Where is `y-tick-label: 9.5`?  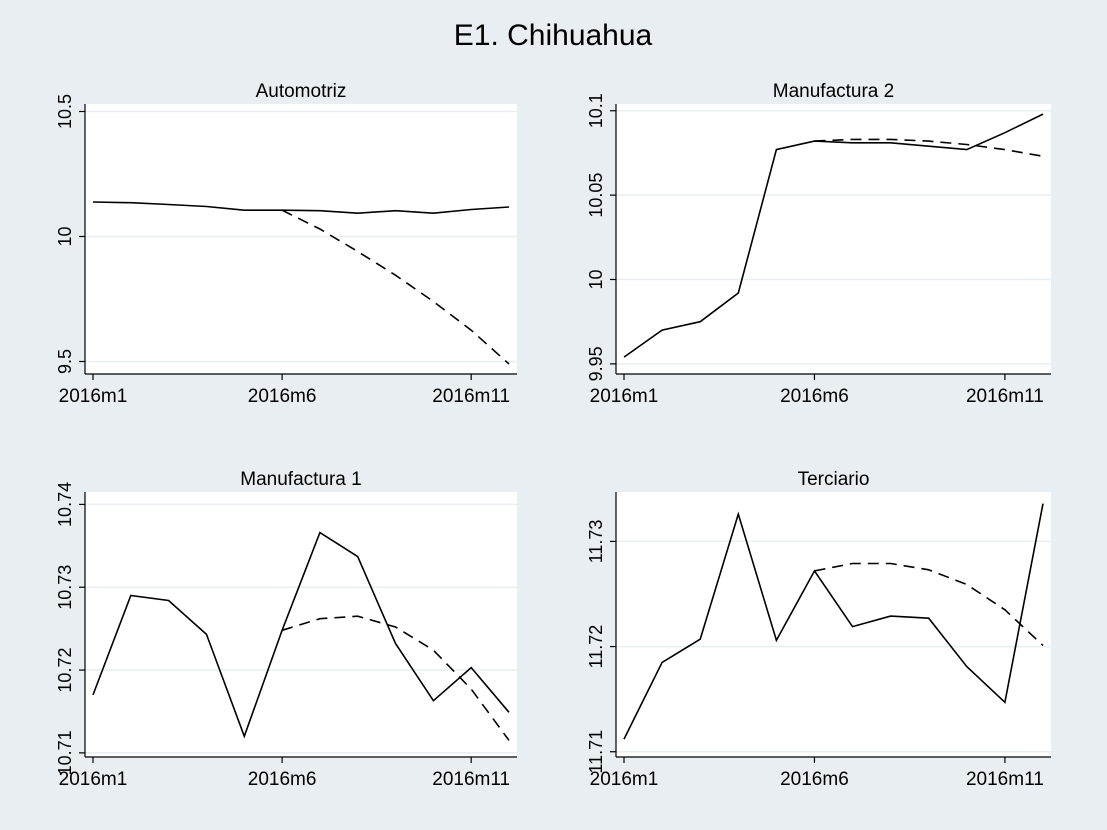 y-tick-label: 9.5 is located at coordinates (65, 361).